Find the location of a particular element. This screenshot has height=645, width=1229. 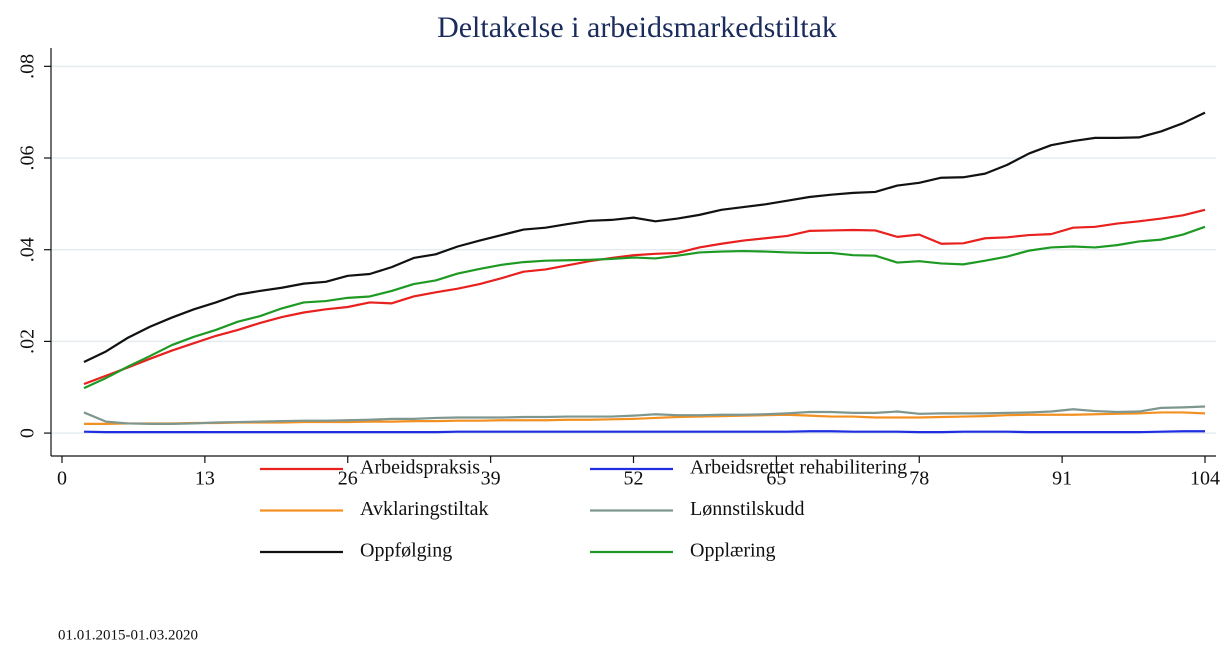

legend-label: Opplæring is located at coordinates (733, 551).